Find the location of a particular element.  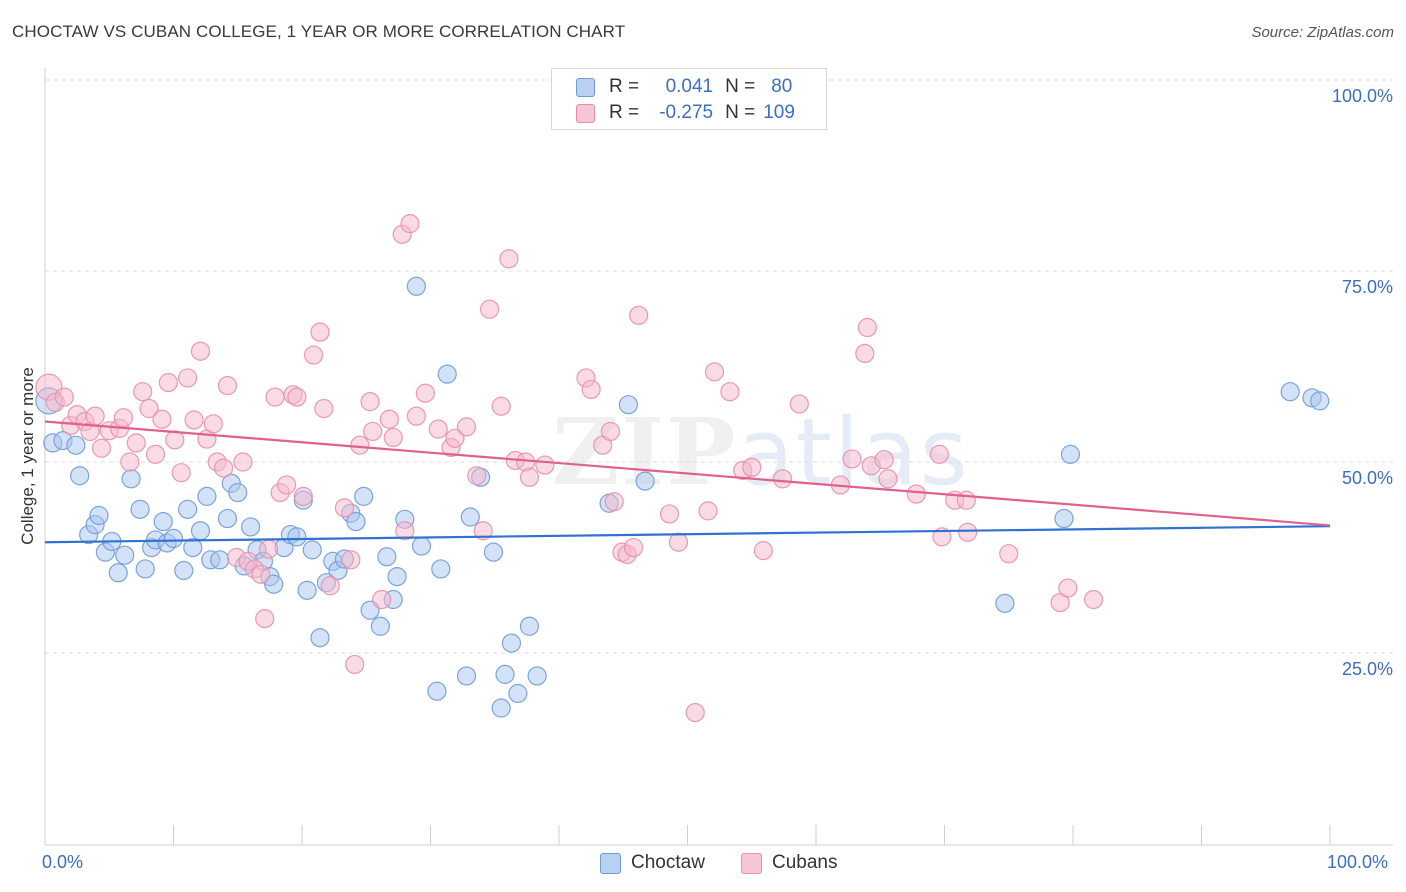

y-axis-label: College, 1 year or more is located at coordinates (27, 456).